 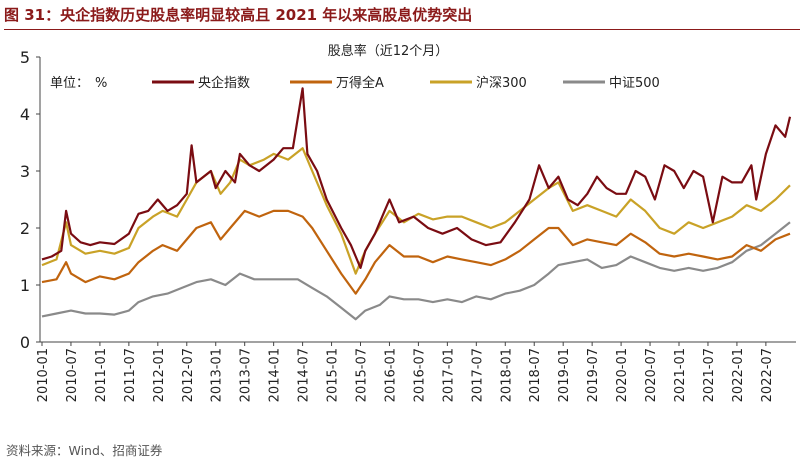 What do you see at coordinates (680, 375) in the screenshot?
I see `x-tick-label: 2021-01` at bounding box center [680, 375].